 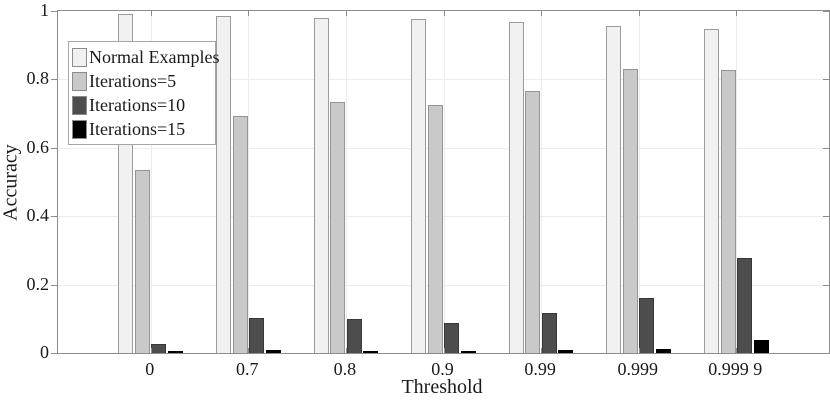 What do you see at coordinates (345, 369) in the screenshot?
I see `x-tick-label: 0.8` at bounding box center [345, 369].